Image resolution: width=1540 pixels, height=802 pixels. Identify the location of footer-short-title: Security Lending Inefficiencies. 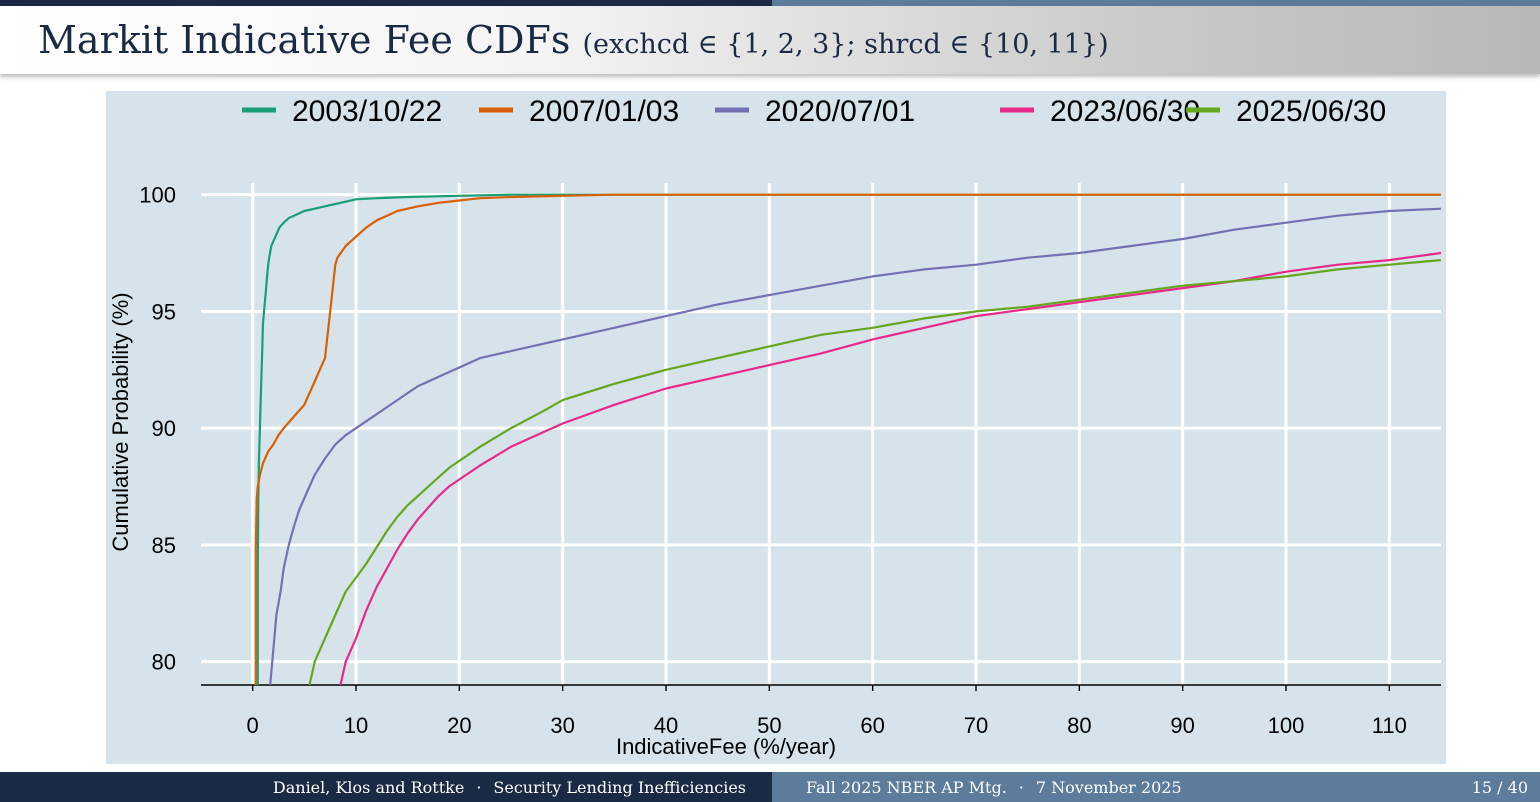
(619, 787).